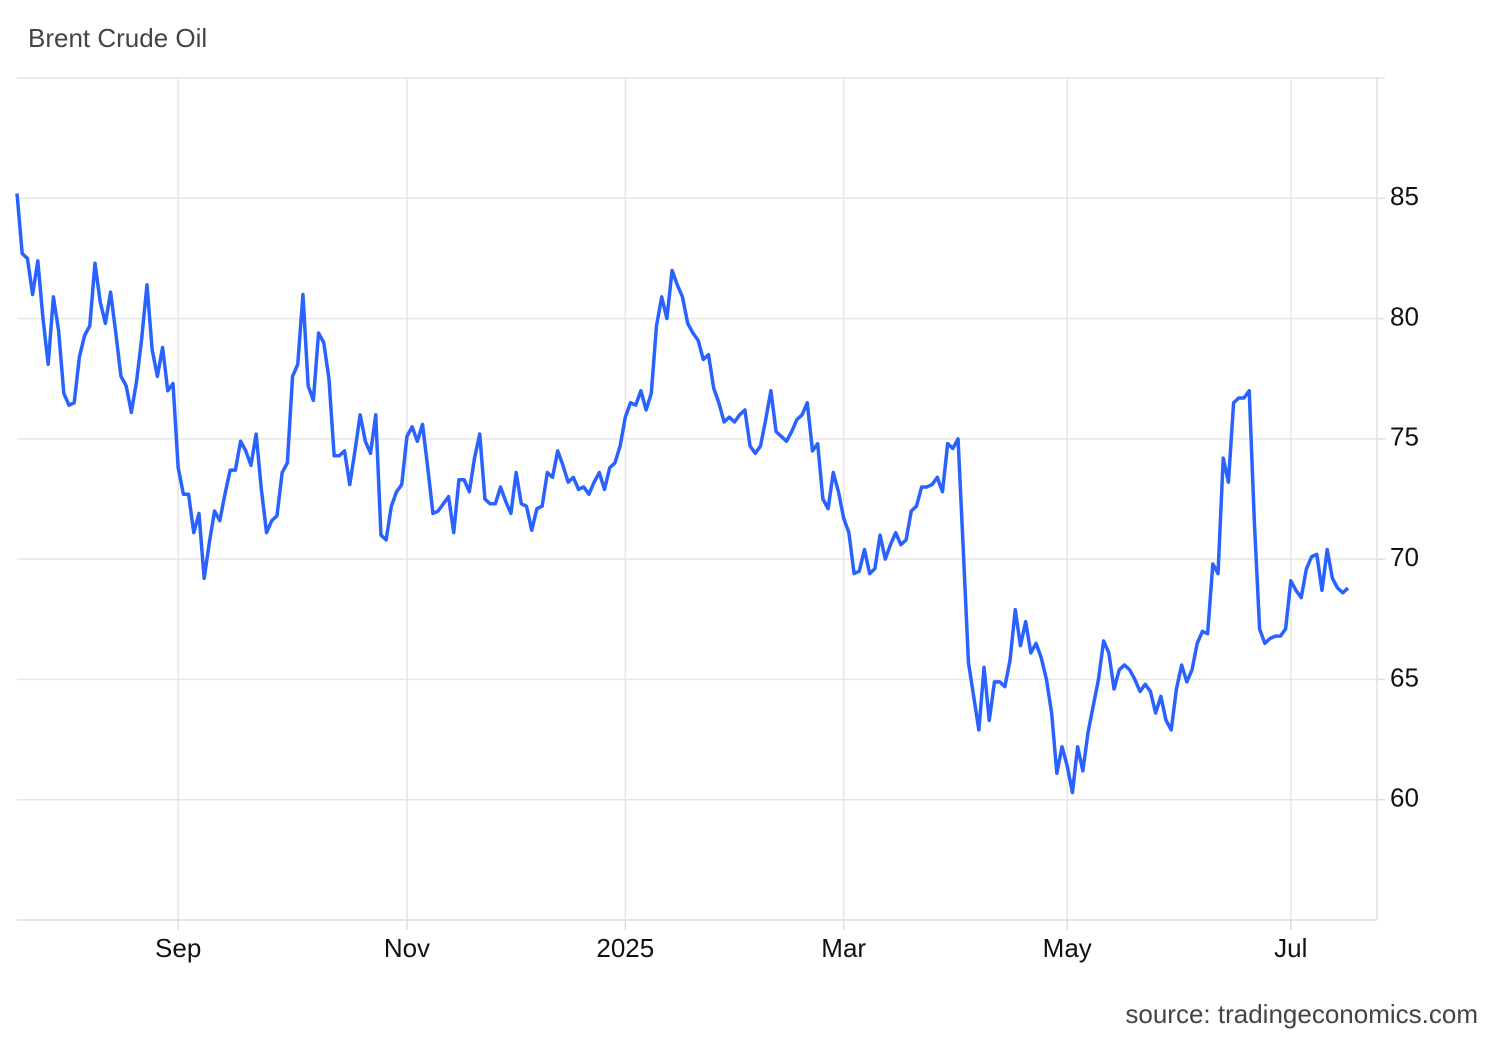 This screenshot has width=1500, height=1040. What do you see at coordinates (1290, 948) in the screenshot?
I see `x-tick-label: Jul` at bounding box center [1290, 948].